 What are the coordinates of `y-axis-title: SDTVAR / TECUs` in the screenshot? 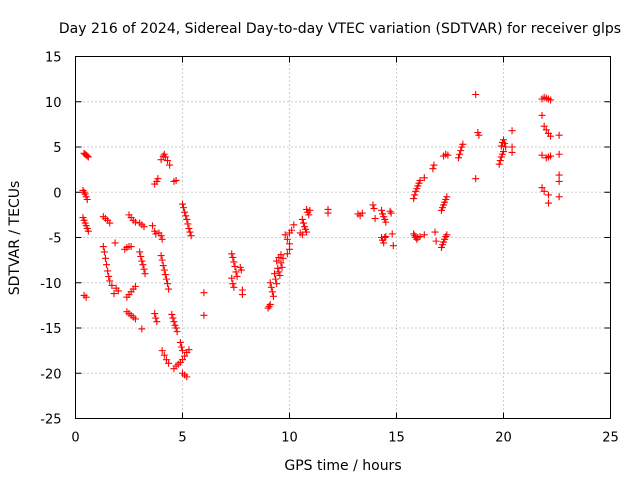 It's located at (15, 238).